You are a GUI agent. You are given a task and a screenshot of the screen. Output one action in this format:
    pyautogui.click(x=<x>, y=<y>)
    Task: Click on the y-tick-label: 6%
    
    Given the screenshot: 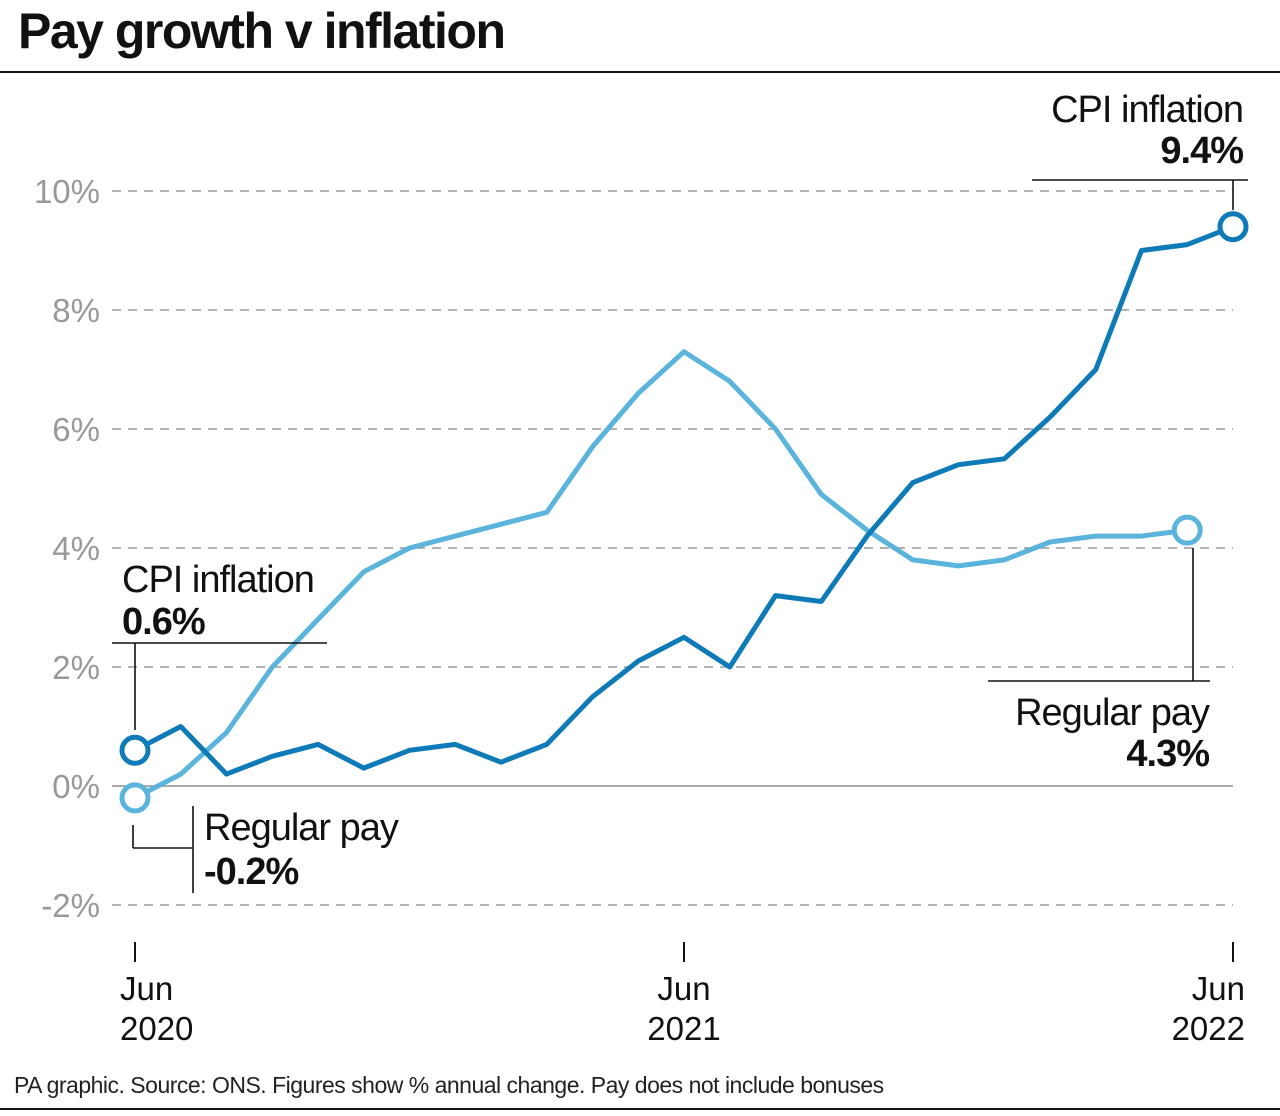 What is the action you would take?
    pyautogui.click(x=76, y=429)
    